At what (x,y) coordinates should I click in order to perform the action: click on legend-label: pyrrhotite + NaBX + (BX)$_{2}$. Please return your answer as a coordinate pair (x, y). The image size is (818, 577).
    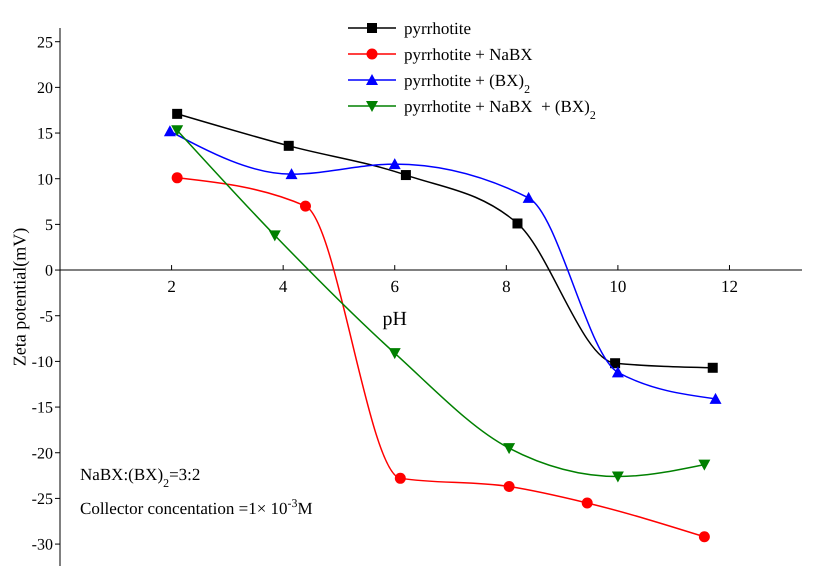
    Looking at the image, I should click on (500, 109).